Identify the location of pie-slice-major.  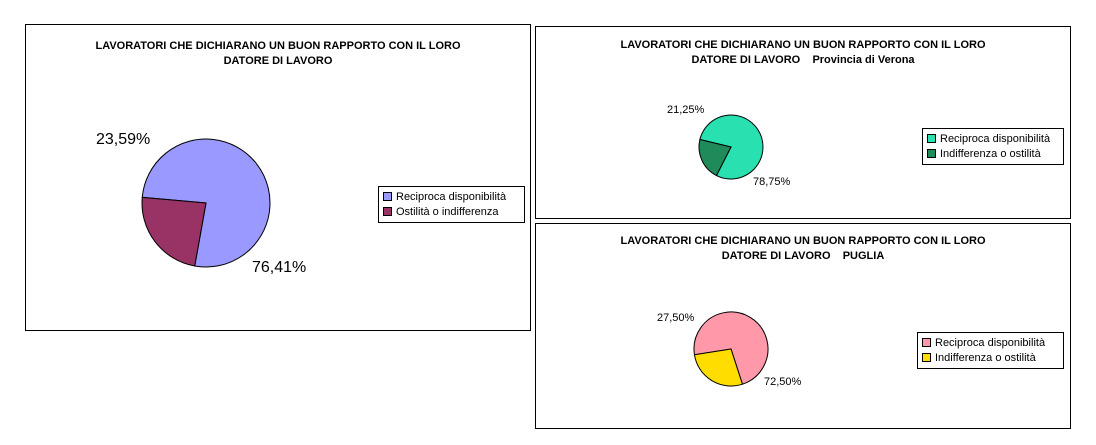
(731, 348).